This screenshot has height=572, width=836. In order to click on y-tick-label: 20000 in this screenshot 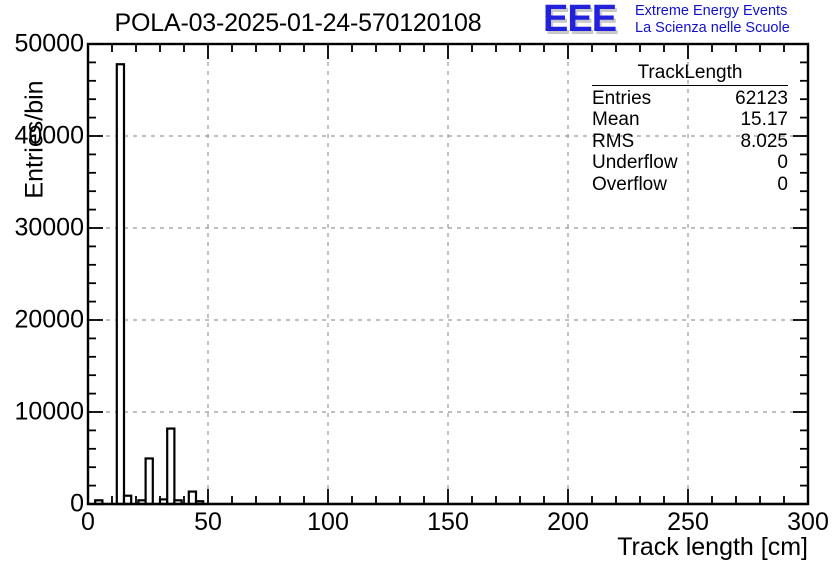, I will do `click(49, 319)`.